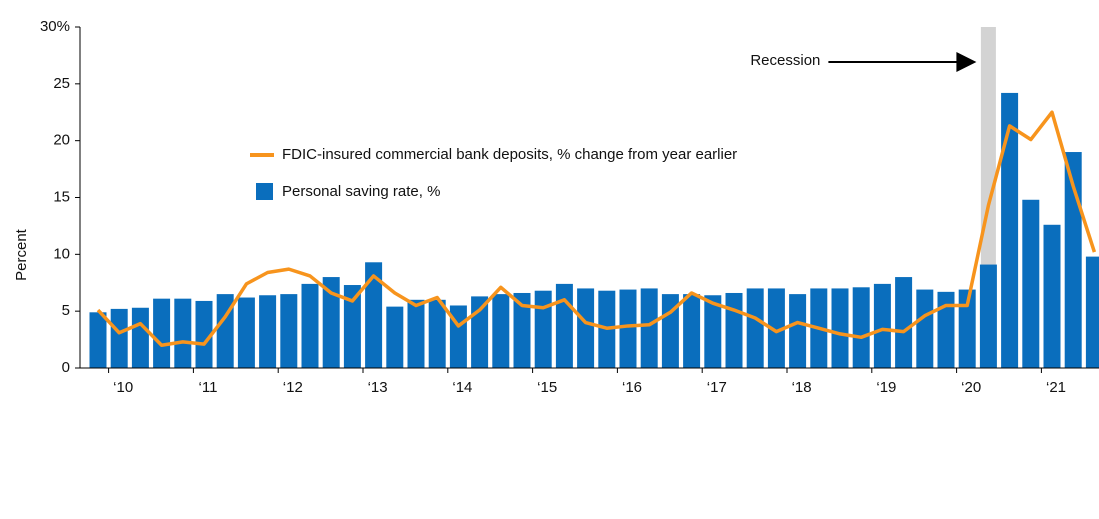 The height and width of the screenshot is (519, 1099). Describe the element at coordinates (378, 387) in the screenshot. I see `x-tick-label: ‘13` at that location.